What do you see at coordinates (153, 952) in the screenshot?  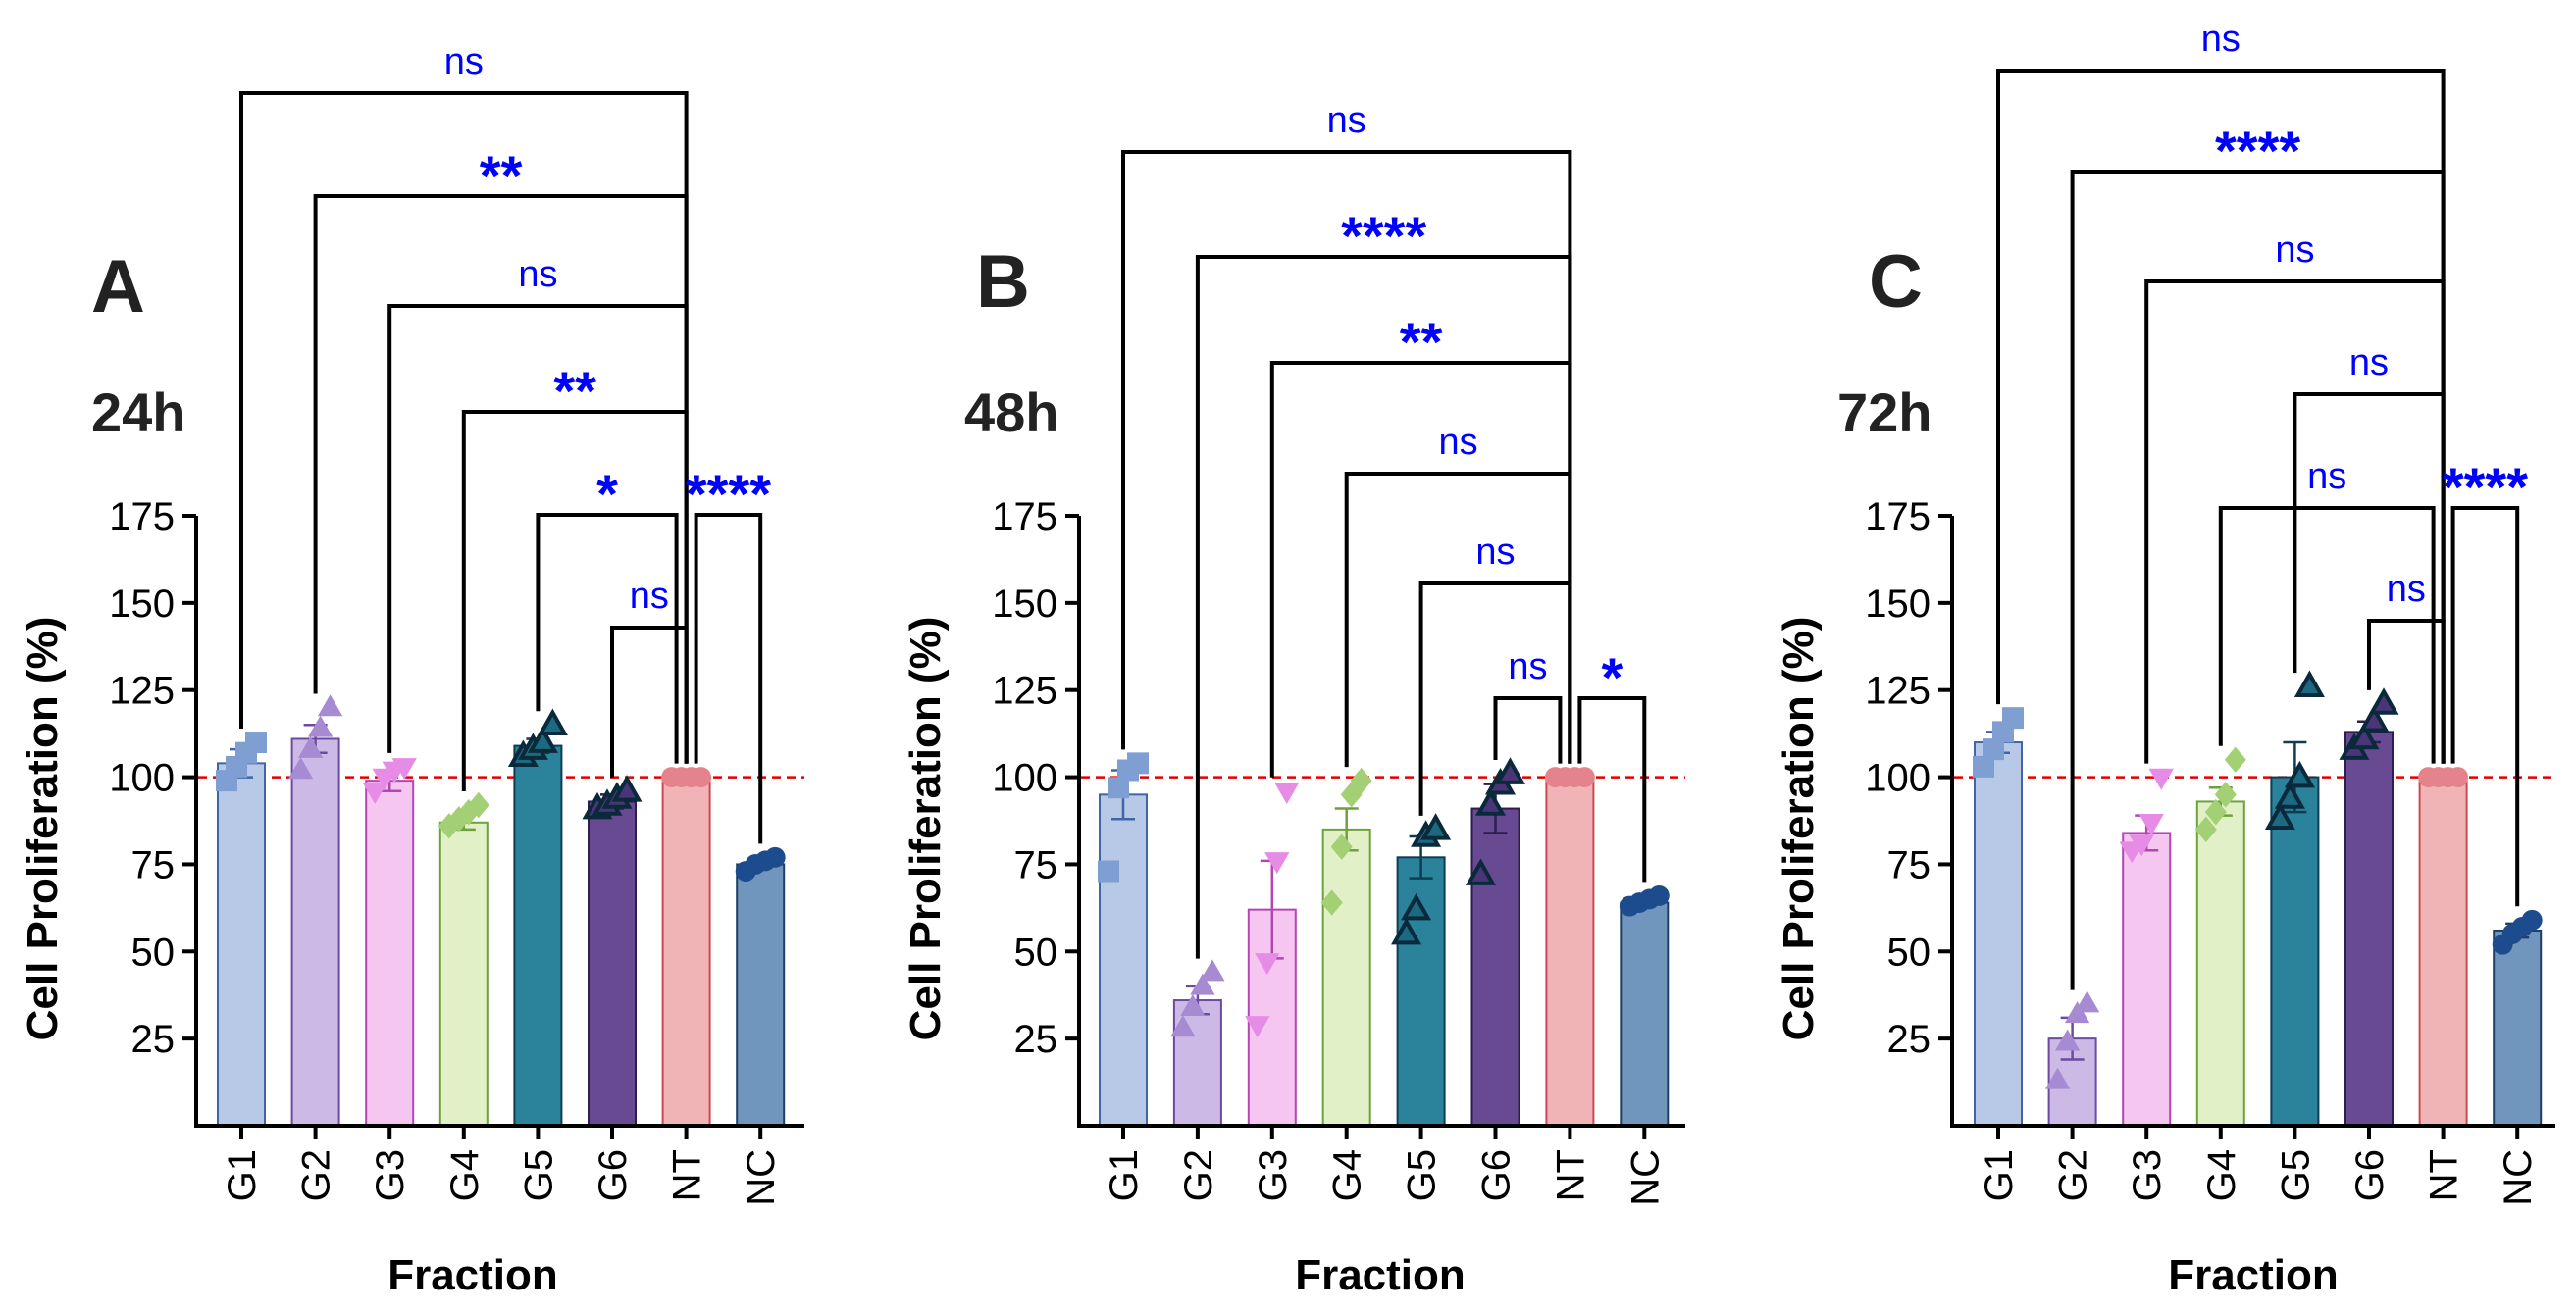 I see `panel-a-y-tick-label-50: 50` at bounding box center [153, 952].